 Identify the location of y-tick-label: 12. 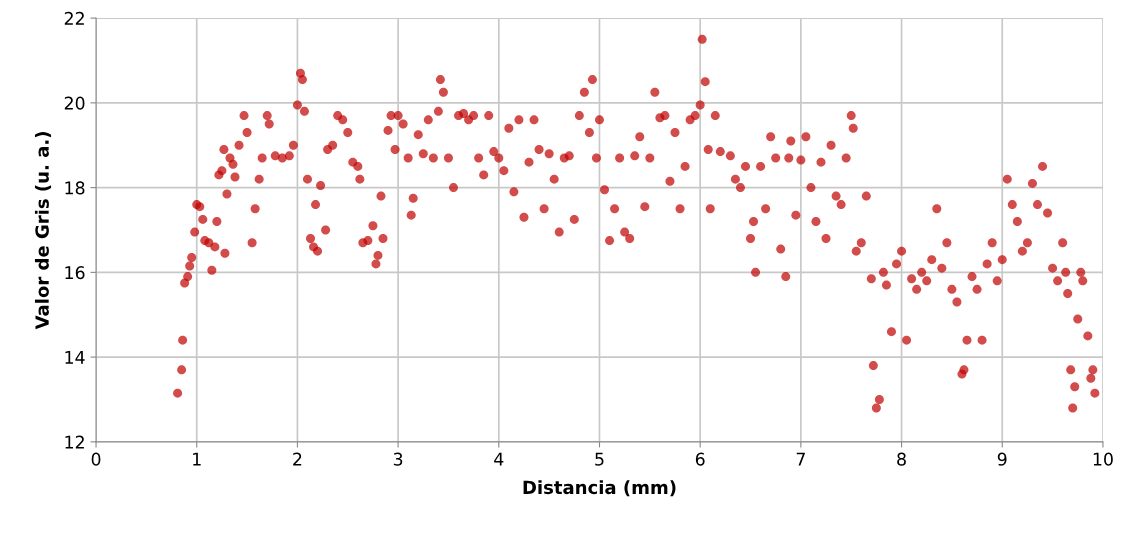
(74, 442).